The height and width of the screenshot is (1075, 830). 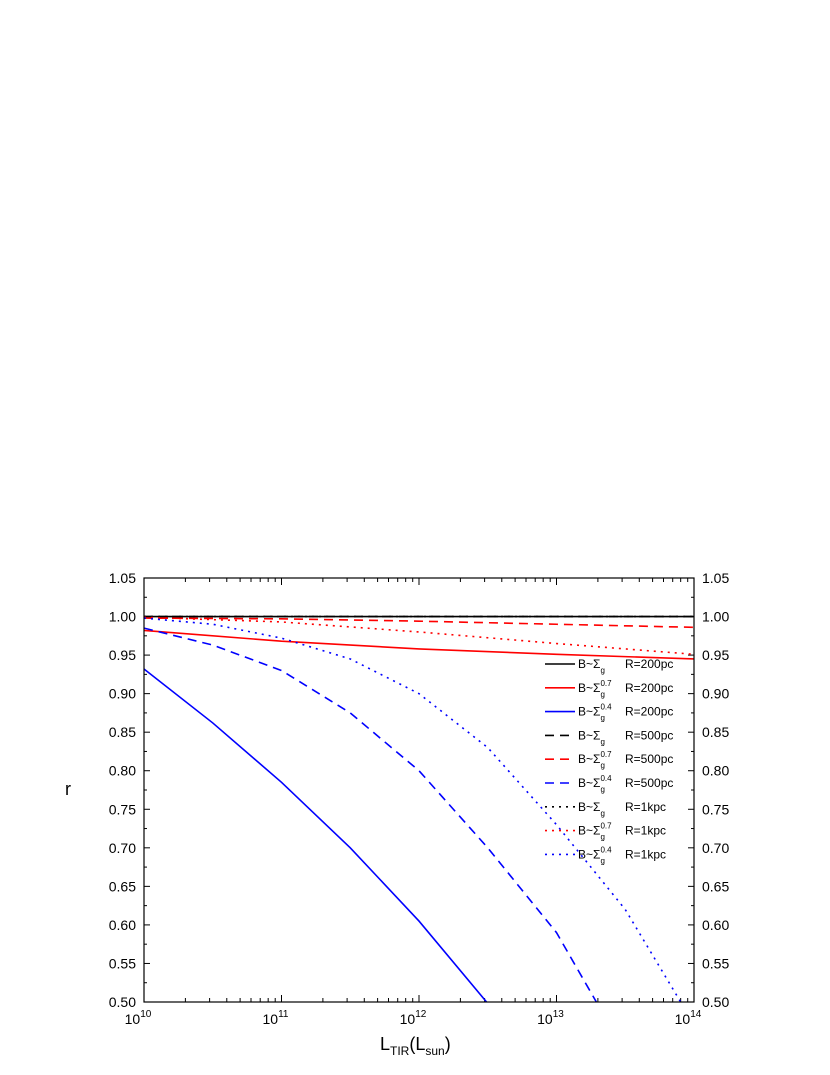 I want to click on x-tick-exp: 10, so click(x=146, y=1014).